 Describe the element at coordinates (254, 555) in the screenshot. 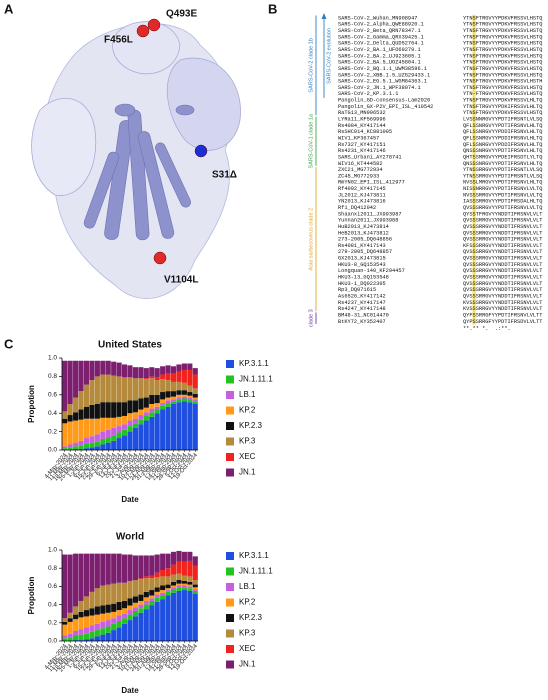

I see `legend-label: KP.3.1.1` at that location.